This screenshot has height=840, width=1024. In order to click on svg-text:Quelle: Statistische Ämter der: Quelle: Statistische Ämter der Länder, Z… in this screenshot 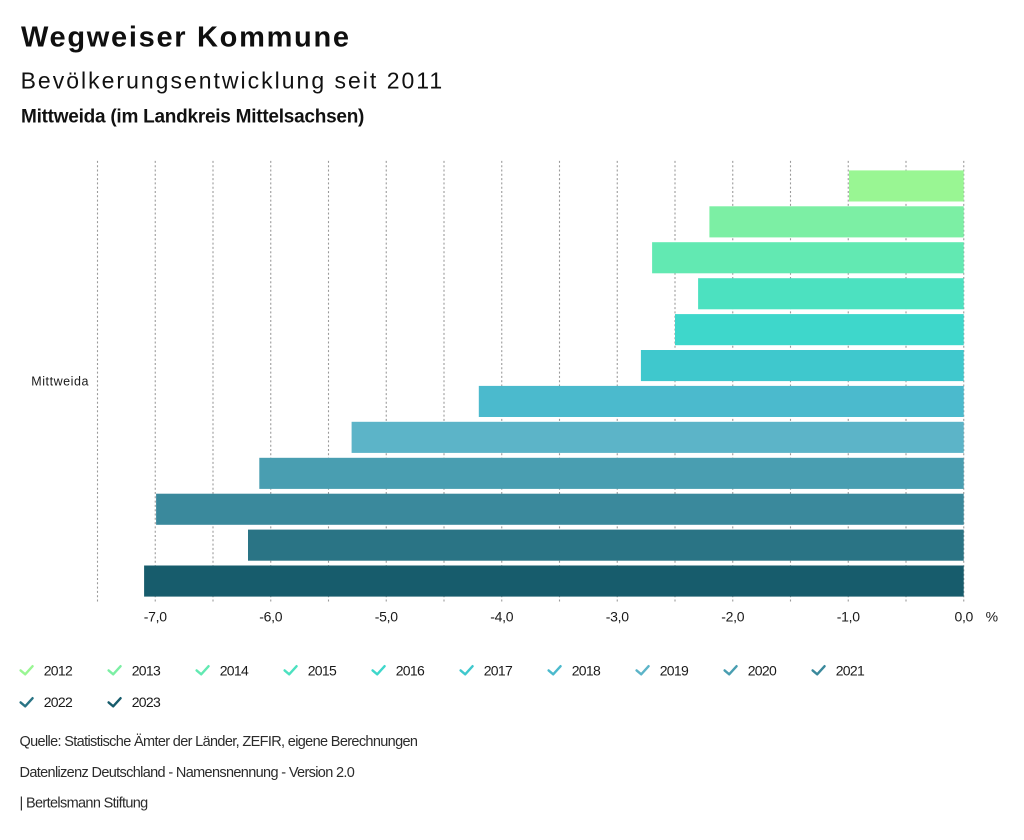, I will do `click(219, 741)`.